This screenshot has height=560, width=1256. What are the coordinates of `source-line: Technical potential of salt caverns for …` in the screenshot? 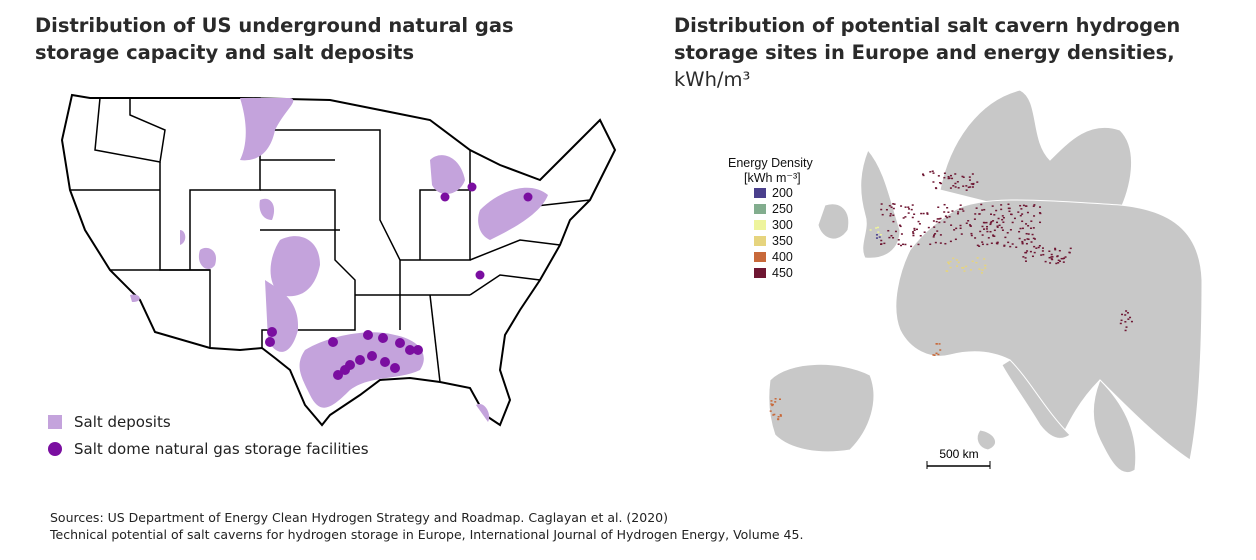 It's located at (427, 534).